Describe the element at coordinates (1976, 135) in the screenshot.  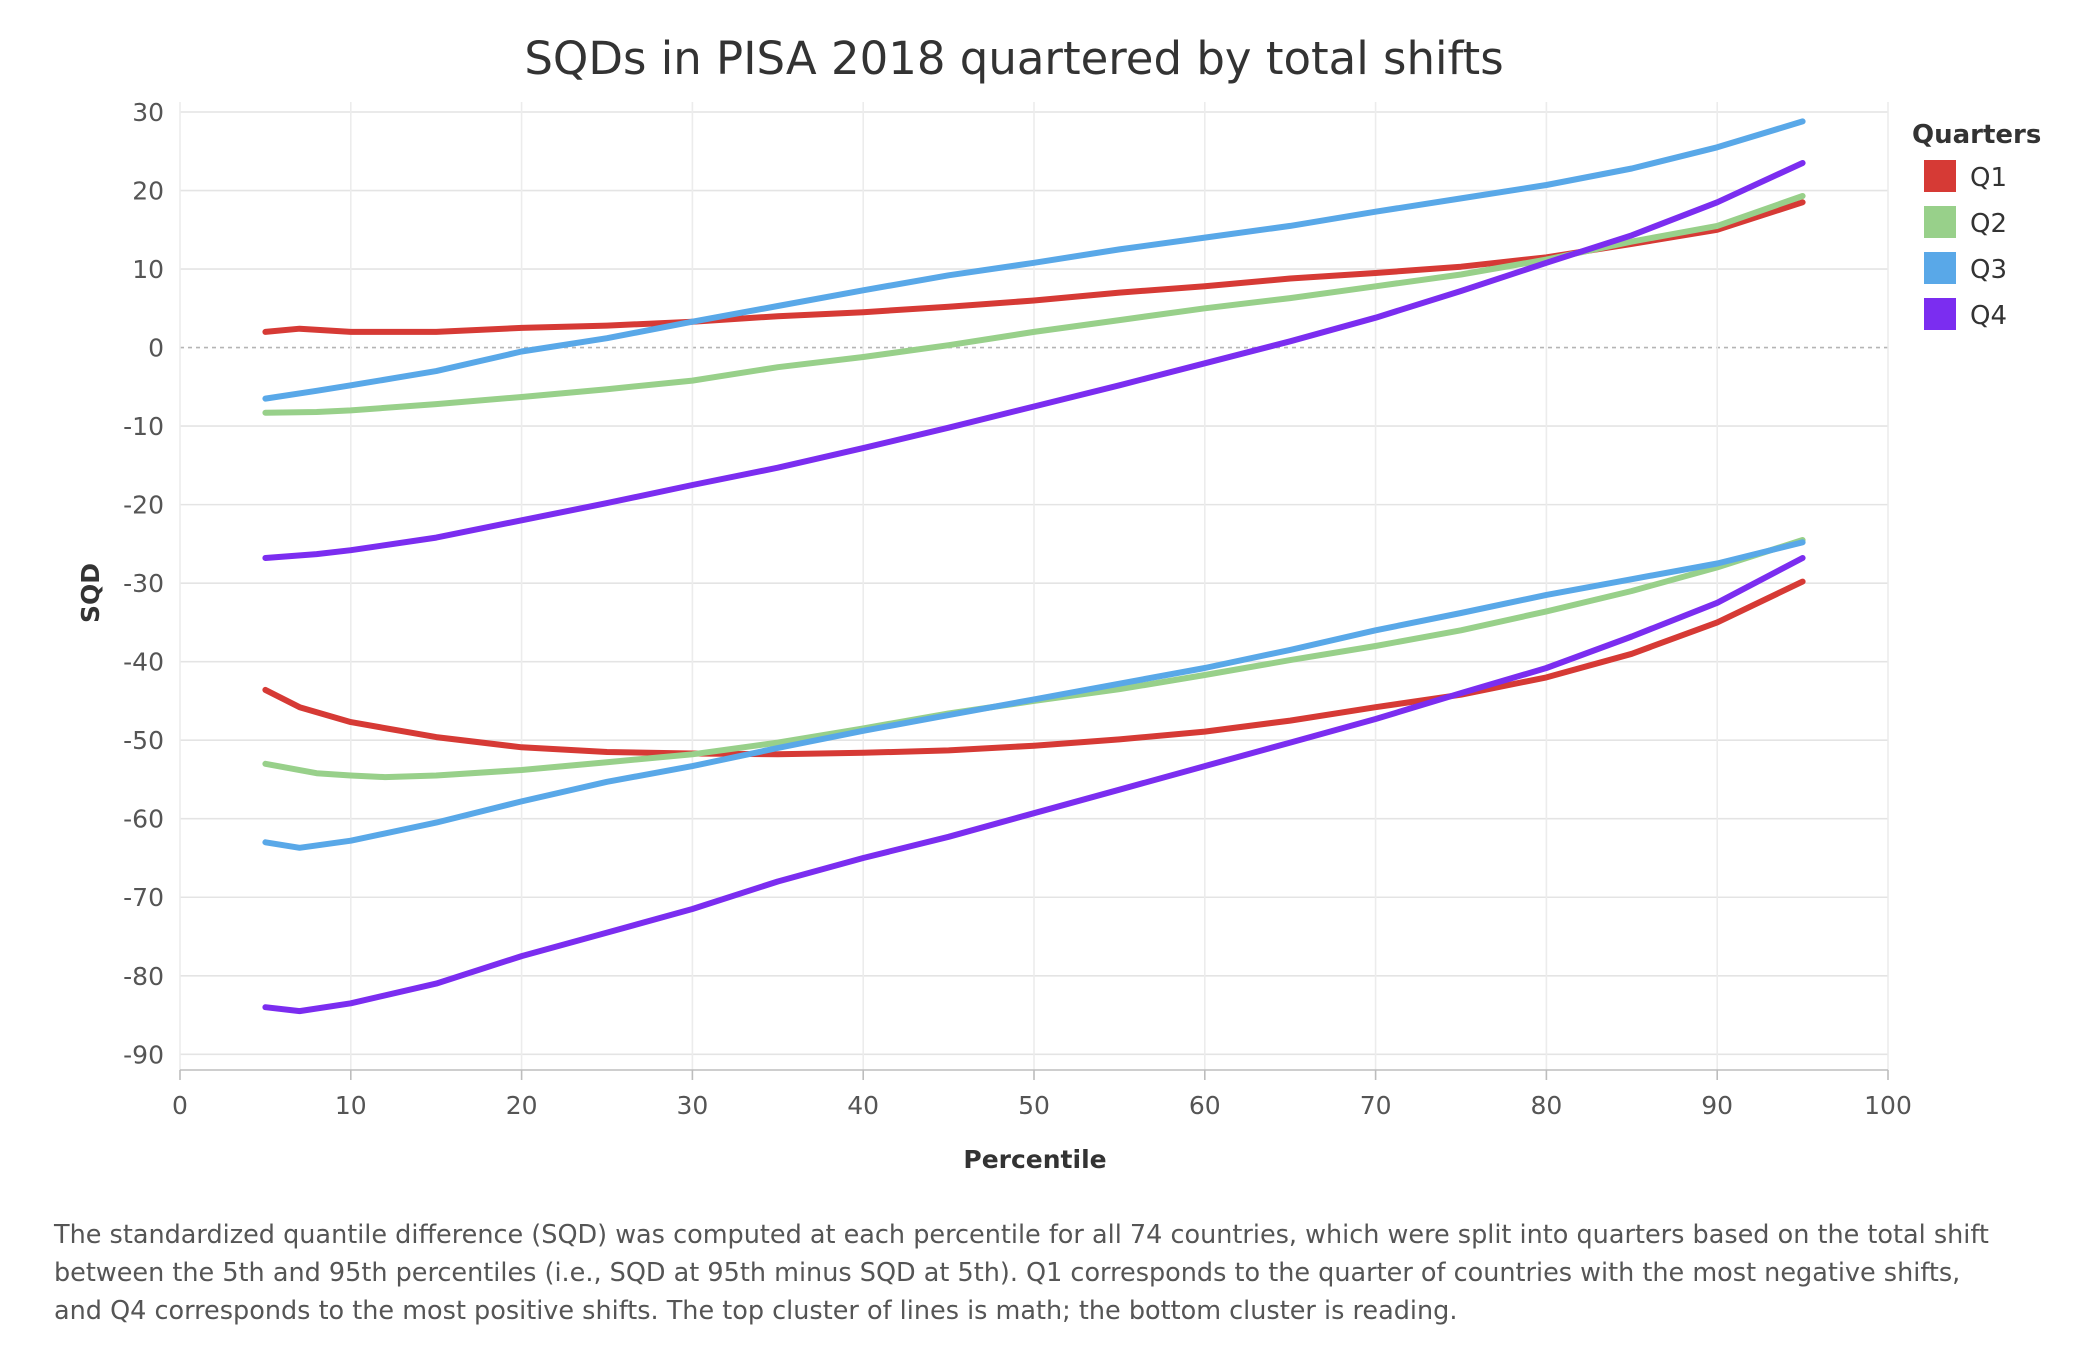
I see `legend-title: Quarters` at that location.